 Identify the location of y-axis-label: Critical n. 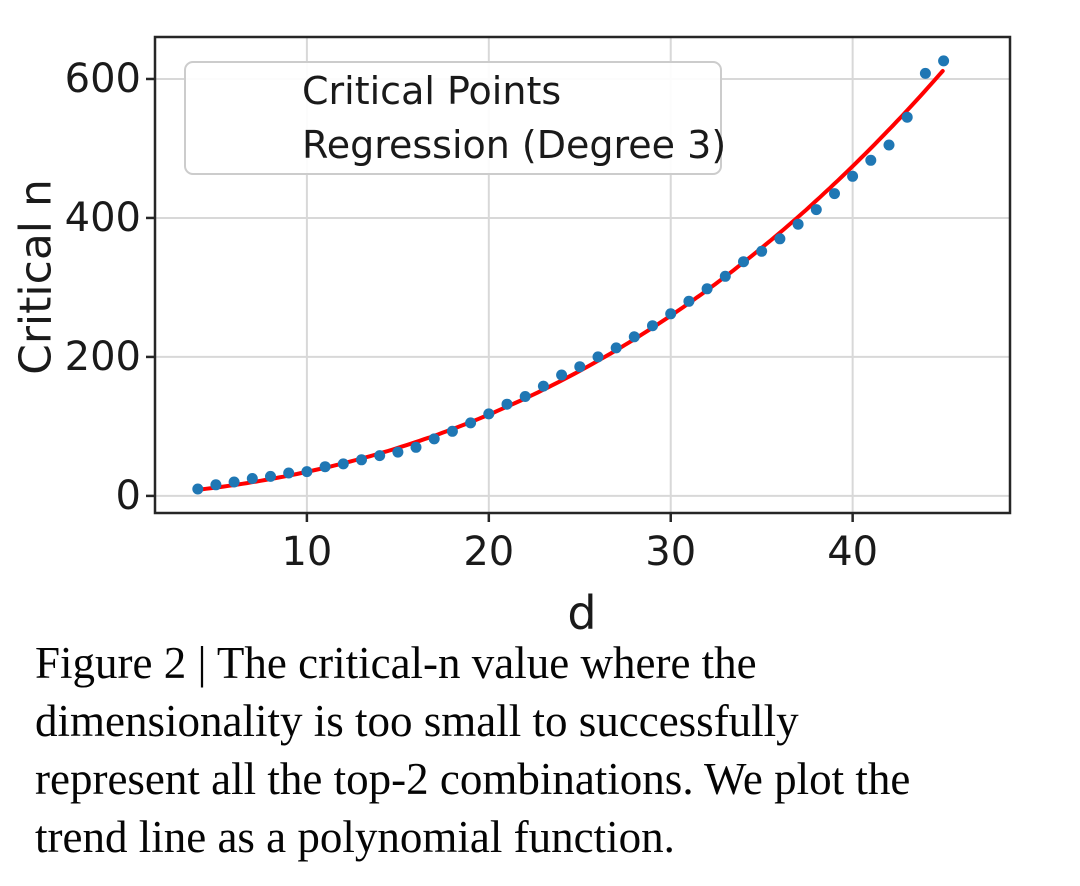
(36, 277).